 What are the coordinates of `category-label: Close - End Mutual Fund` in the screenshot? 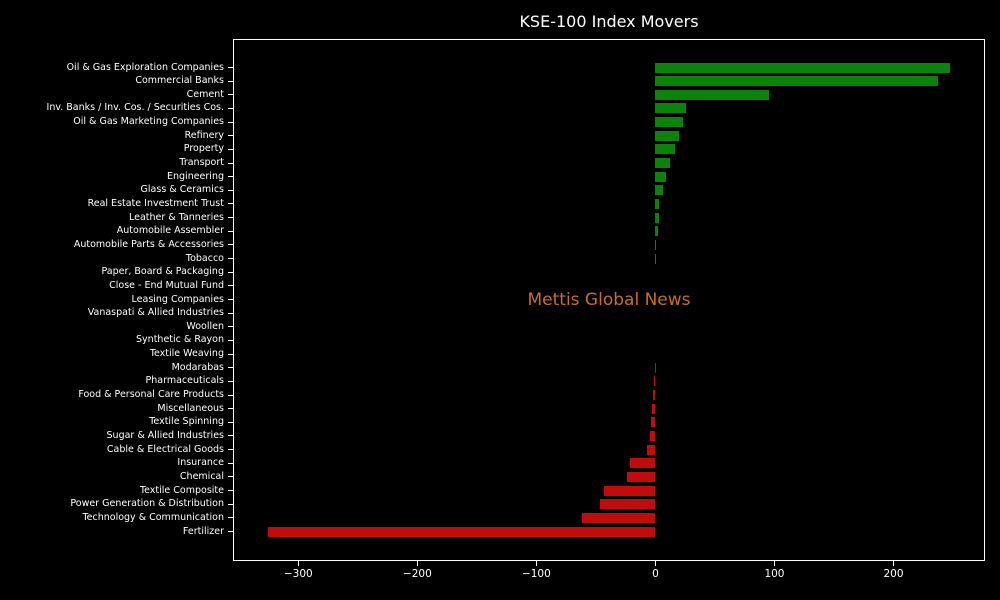 It's located at (166, 285).